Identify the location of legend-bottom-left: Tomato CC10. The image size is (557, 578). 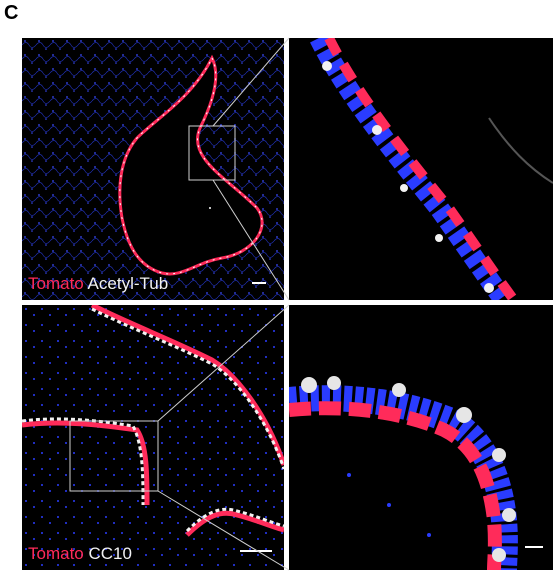
(80, 554).